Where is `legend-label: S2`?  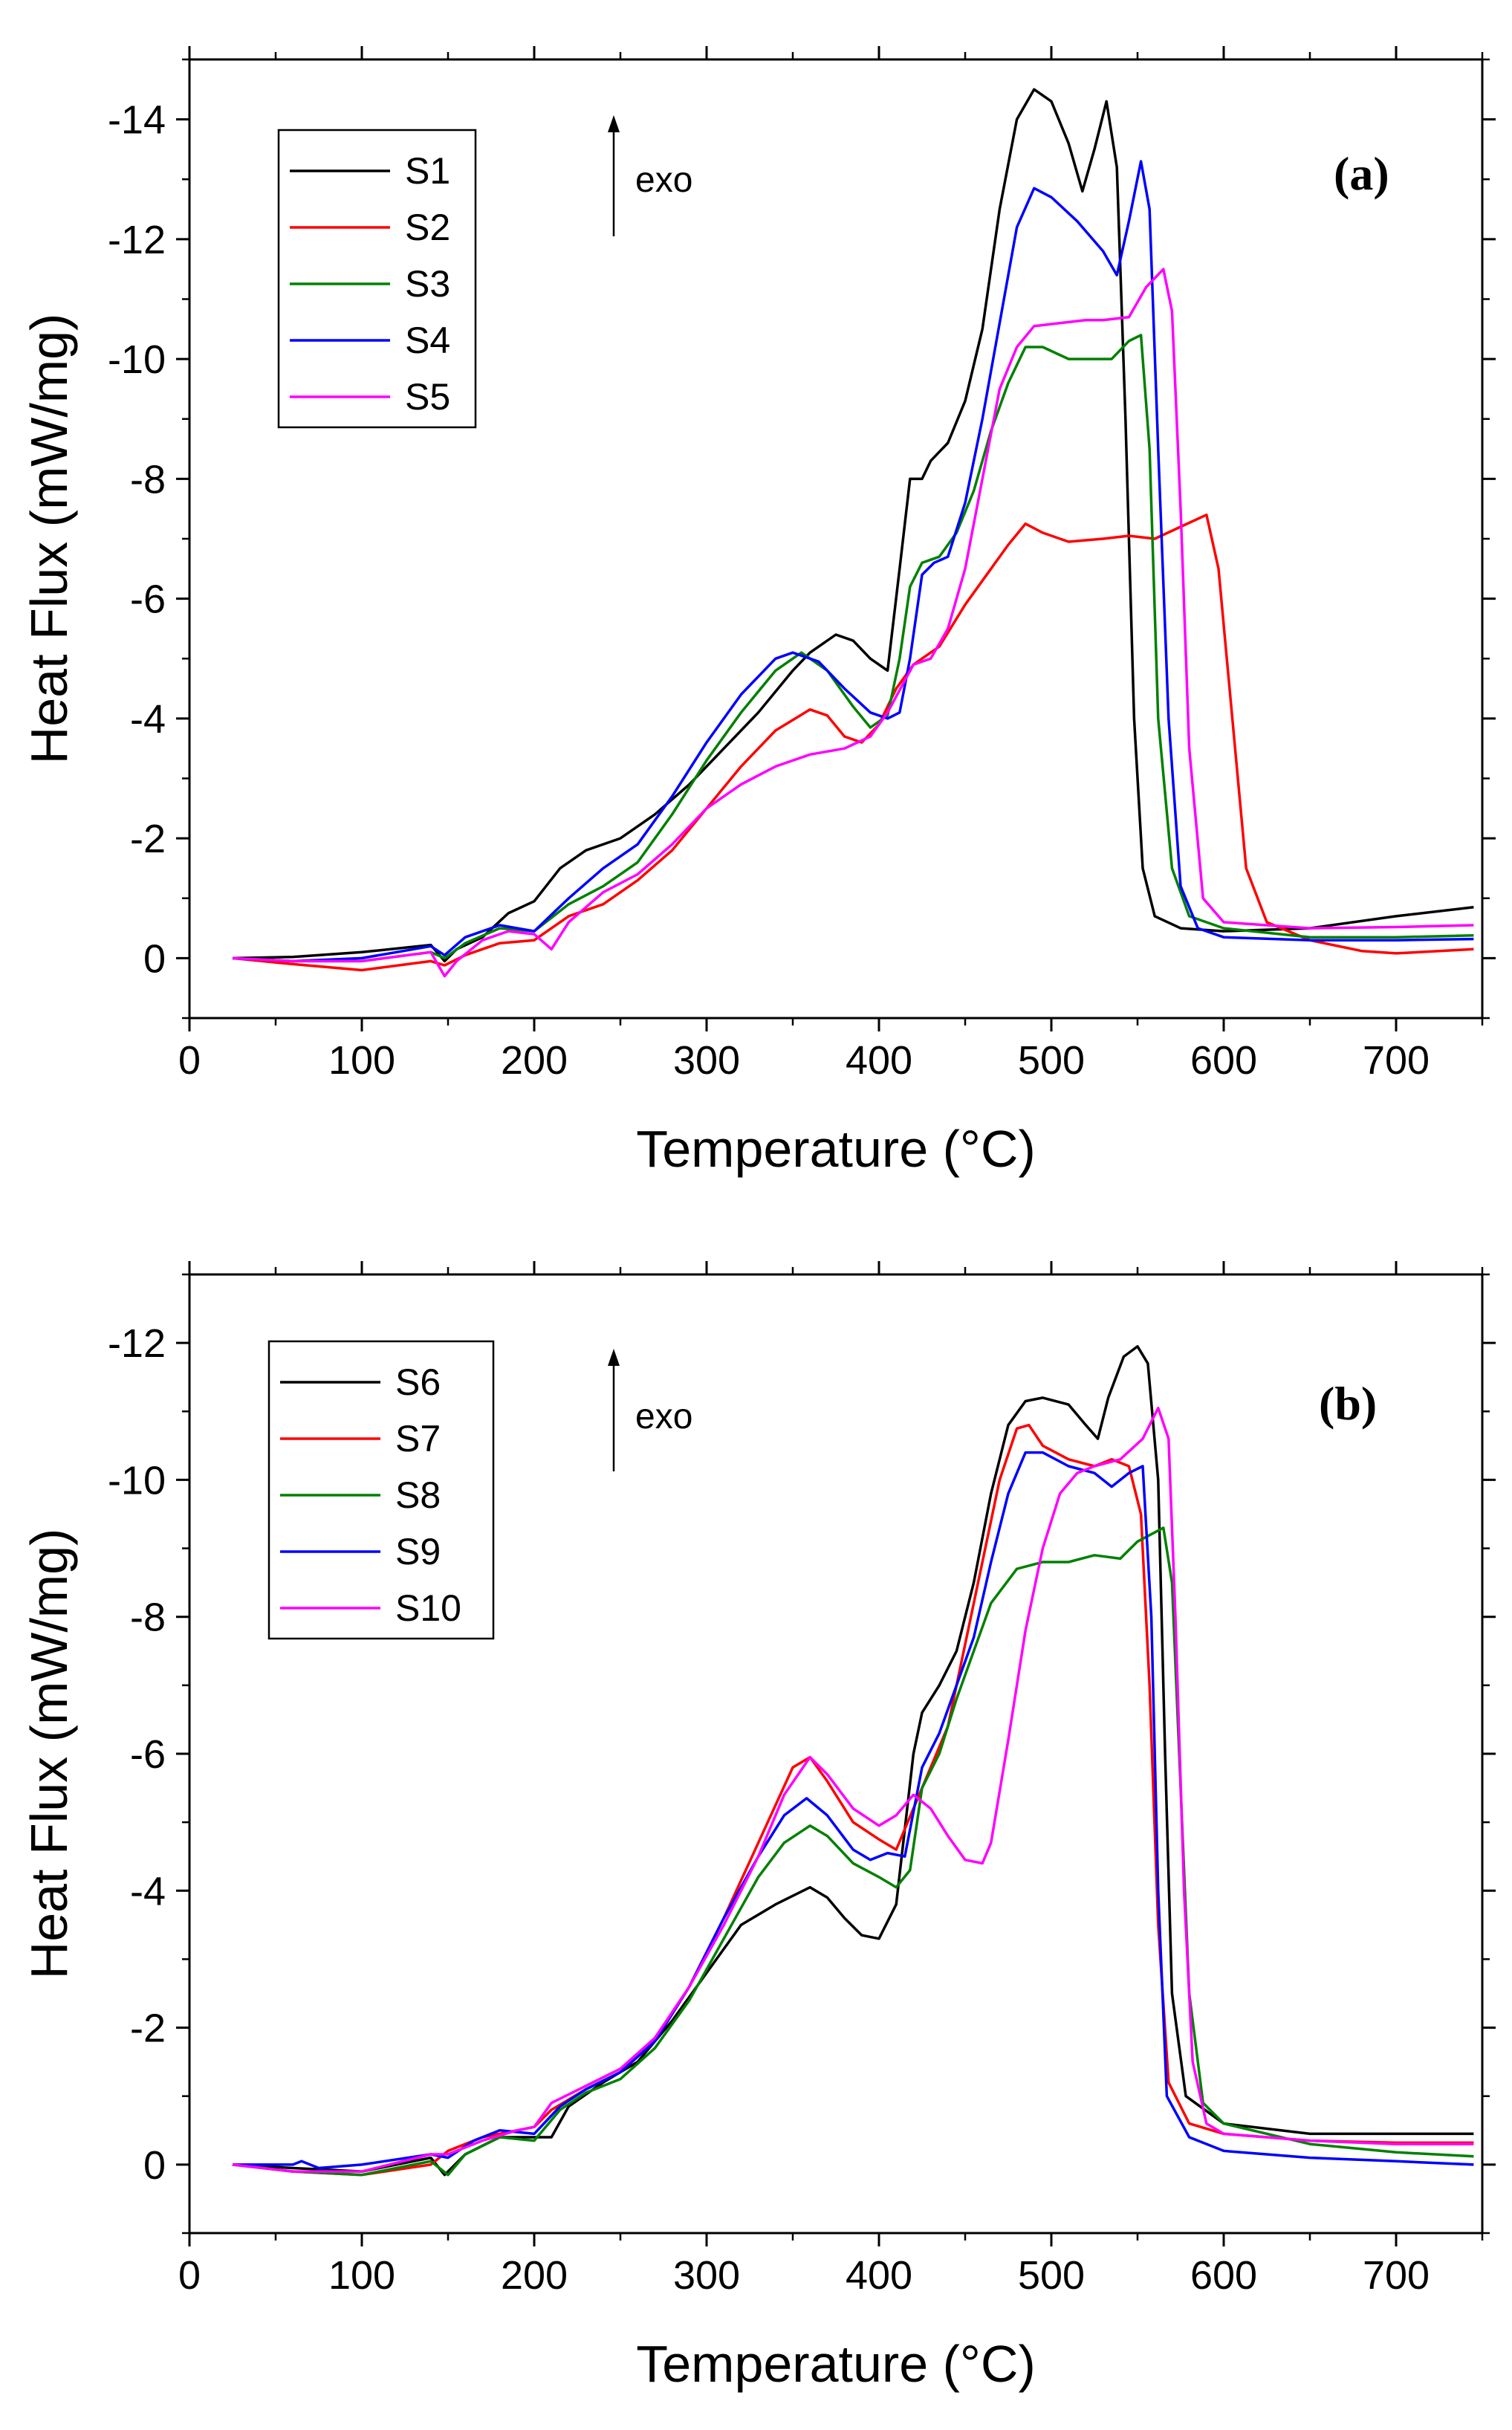
legend-label: S2 is located at coordinates (427, 227).